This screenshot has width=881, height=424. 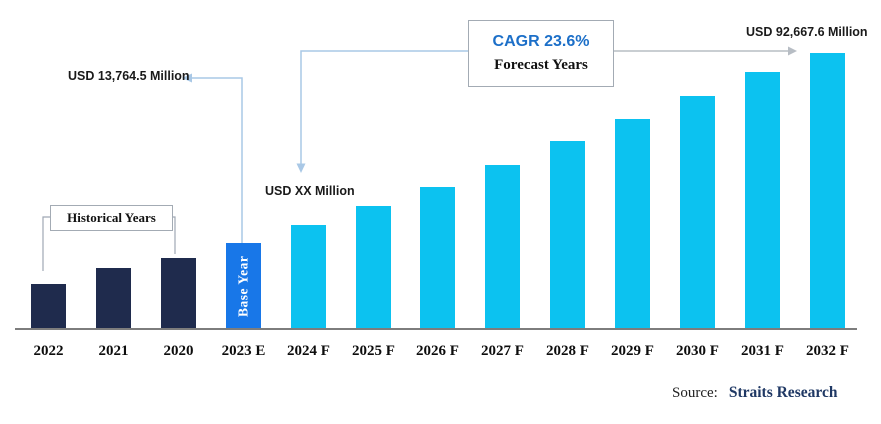 What do you see at coordinates (807, 32) in the screenshot?
I see `value-label-2032: USD 92,667.6 Million` at bounding box center [807, 32].